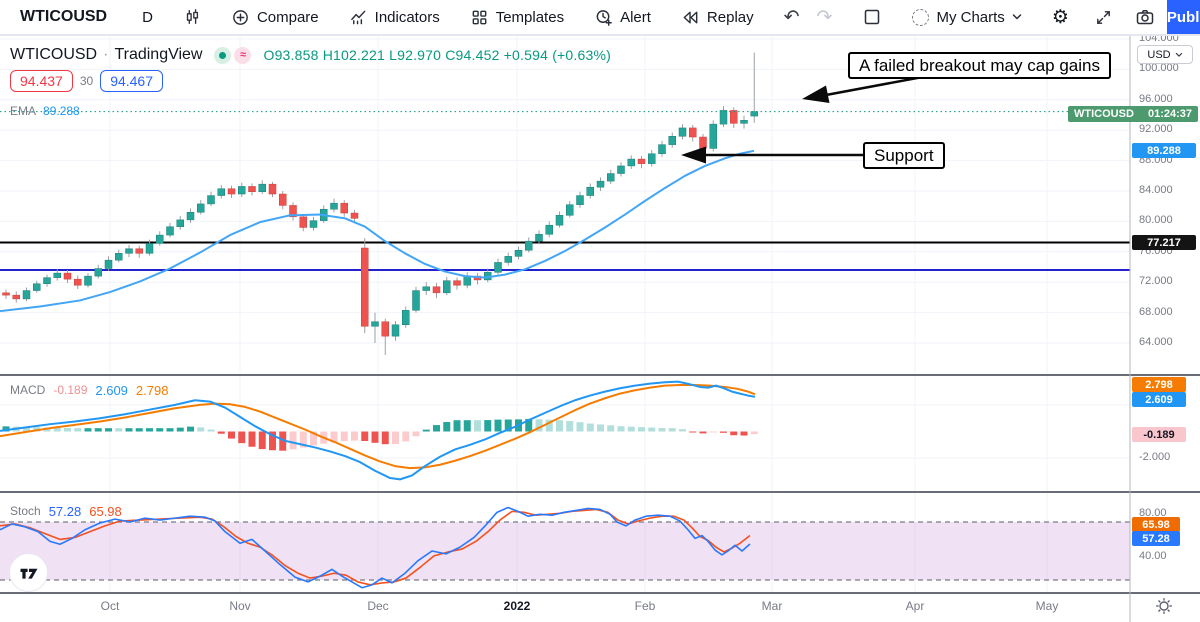  I want to click on price-tick: 72.000, so click(1156, 281).